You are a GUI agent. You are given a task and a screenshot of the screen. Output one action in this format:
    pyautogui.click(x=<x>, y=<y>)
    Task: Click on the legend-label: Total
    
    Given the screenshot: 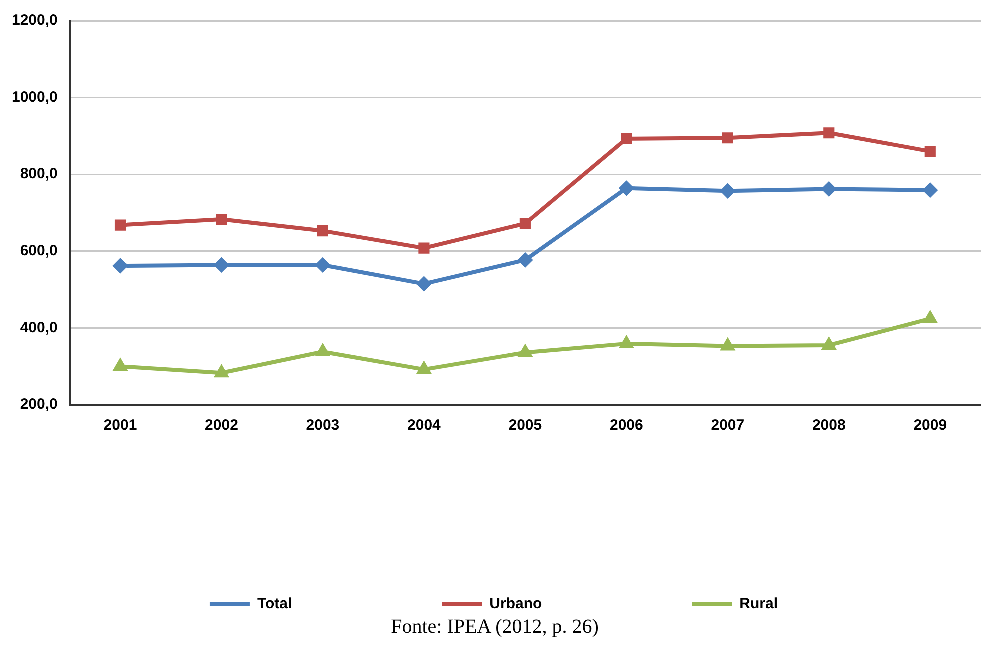 What is the action you would take?
    pyautogui.click(x=274, y=604)
    